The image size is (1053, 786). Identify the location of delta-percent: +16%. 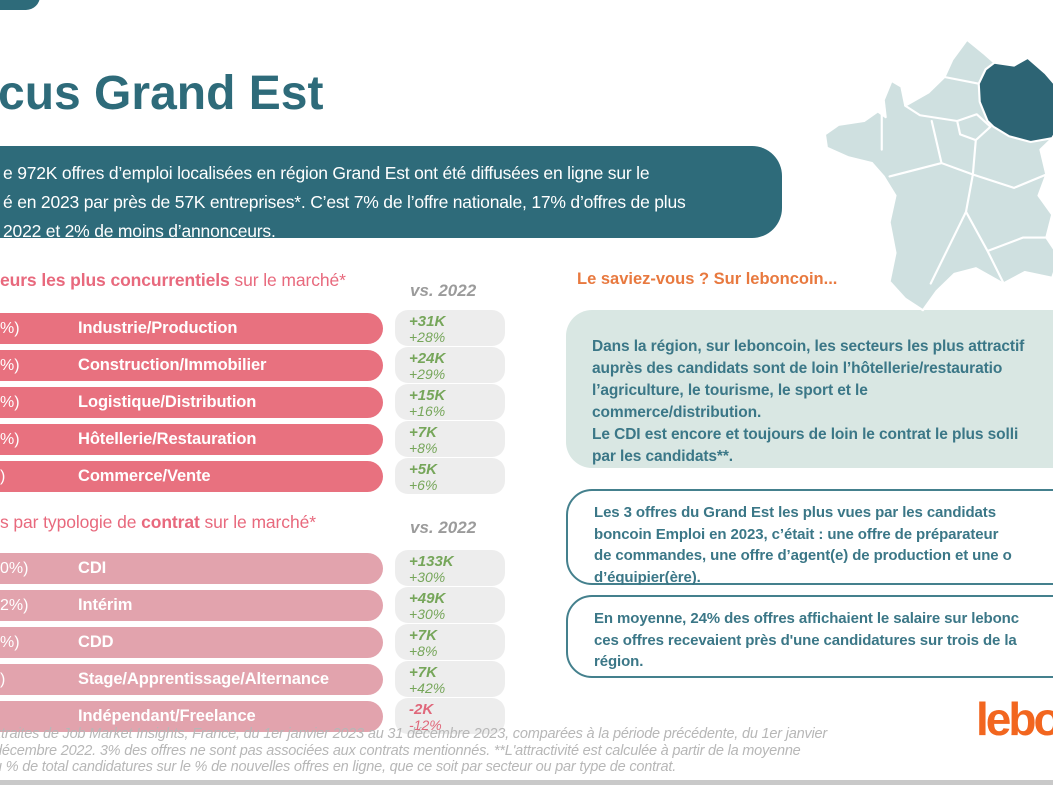
(427, 411).